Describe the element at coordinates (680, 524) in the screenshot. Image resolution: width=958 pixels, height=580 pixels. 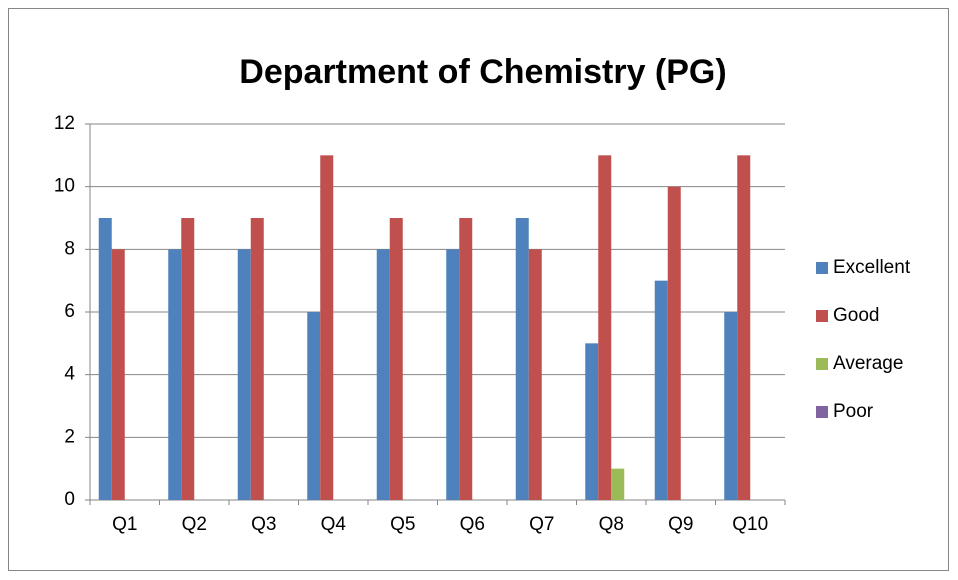
I see `x-tick-label: Q9` at that location.